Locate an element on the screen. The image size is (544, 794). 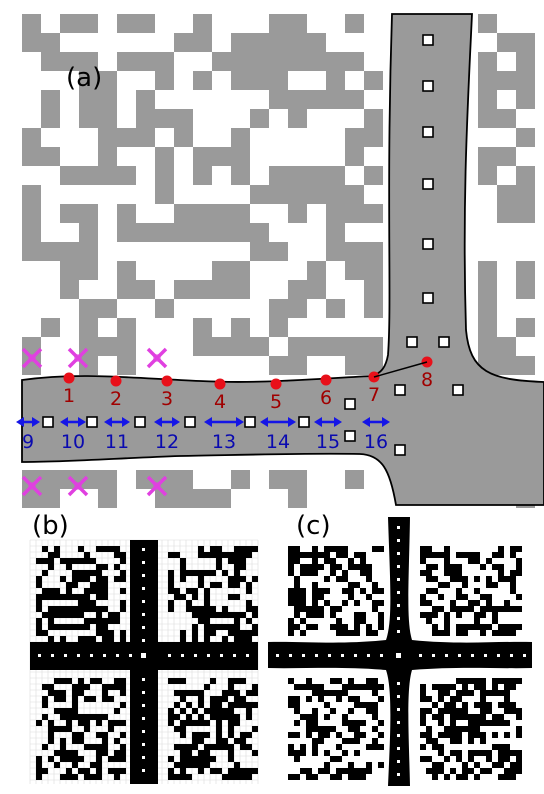
blue-arrow-label-16: 16 is located at coordinates (376, 442).